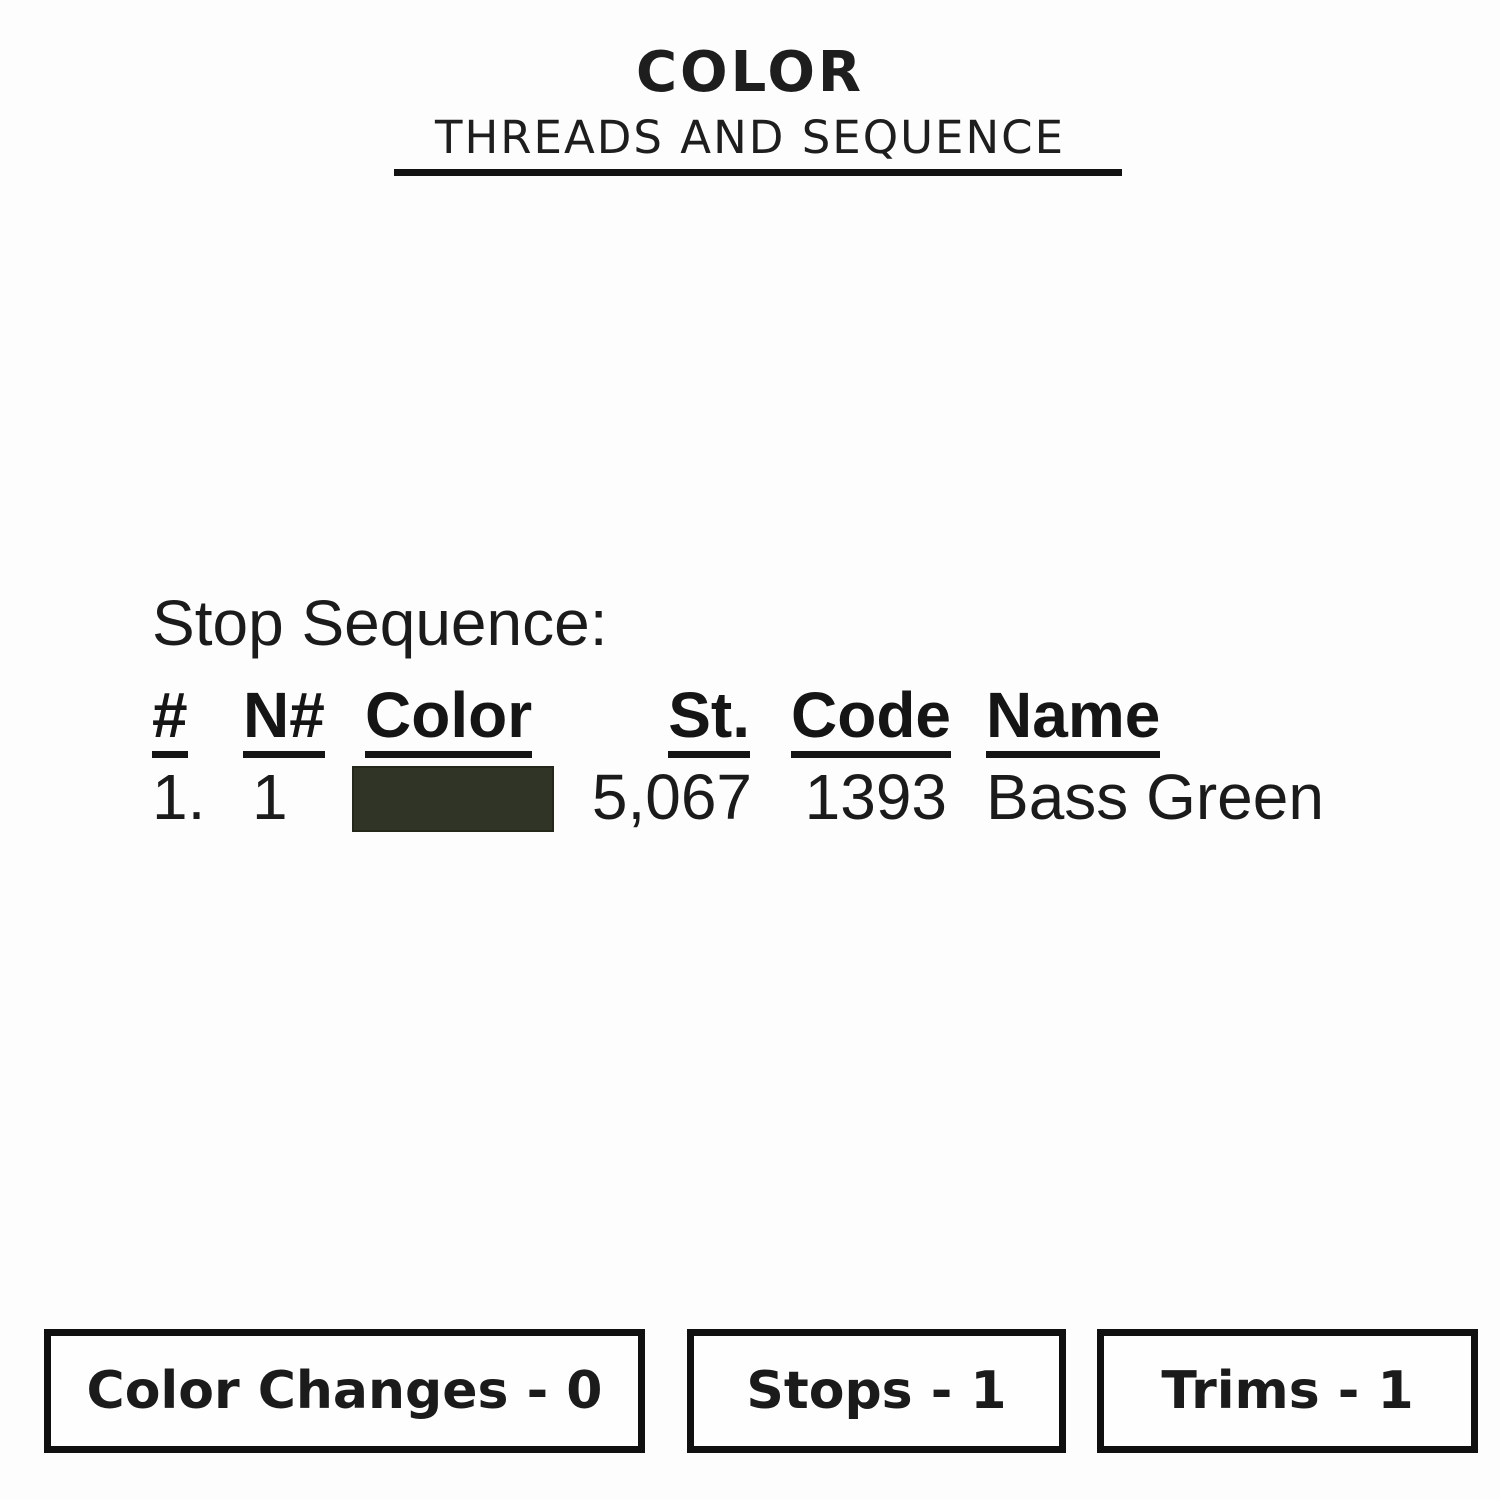 The height and width of the screenshot is (1500, 1500). What do you see at coordinates (871, 720) in the screenshot?
I see `column-header-code: Code` at bounding box center [871, 720].